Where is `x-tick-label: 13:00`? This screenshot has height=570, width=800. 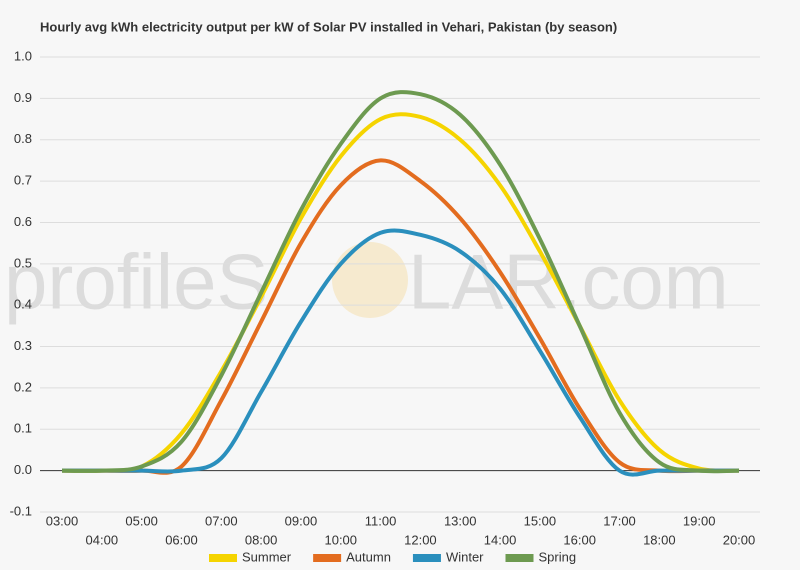 x-tick-label: 13:00 is located at coordinates (460, 520).